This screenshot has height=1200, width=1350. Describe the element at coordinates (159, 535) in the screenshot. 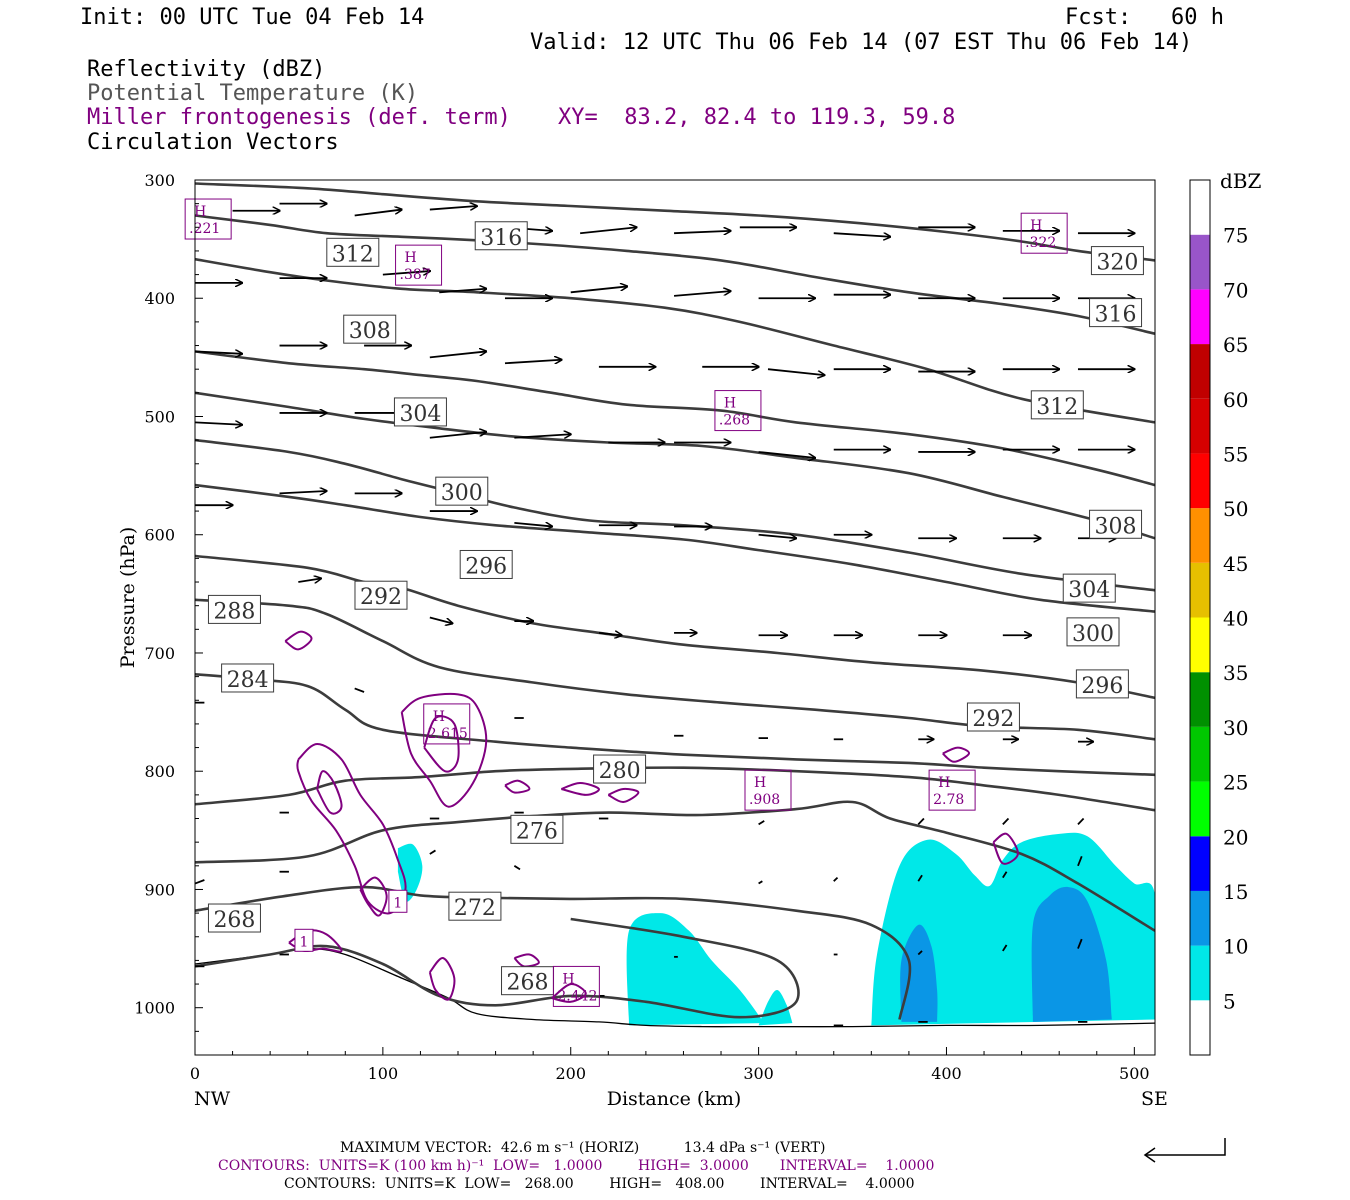

I see `y-tick-label: 600` at that location.